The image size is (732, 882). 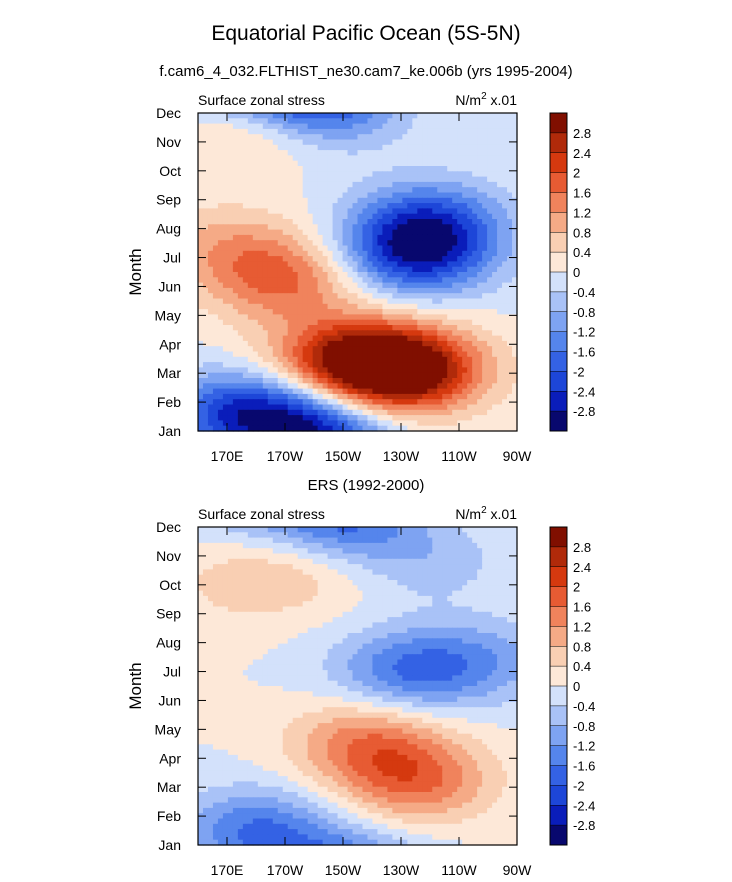 What do you see at coordinates (502, 100) in the screenshot?
I see `units-scale: x.01` at bounding box center [502, 100].